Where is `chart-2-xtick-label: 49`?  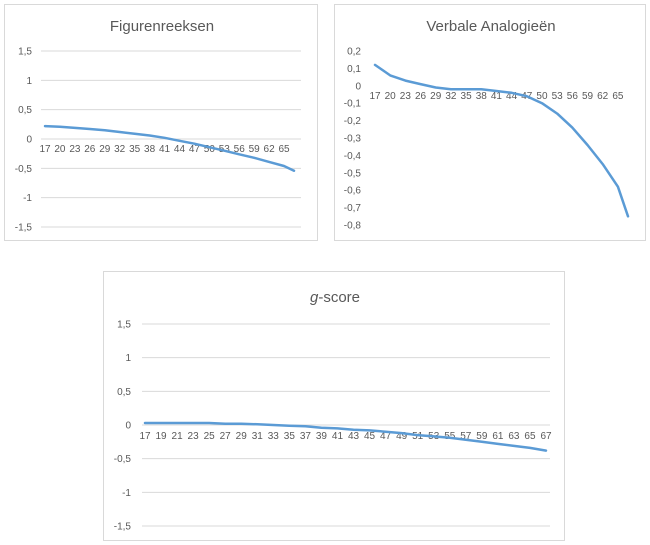
chart-2-xtick-label: 49 is located at coordinates (402, 436).